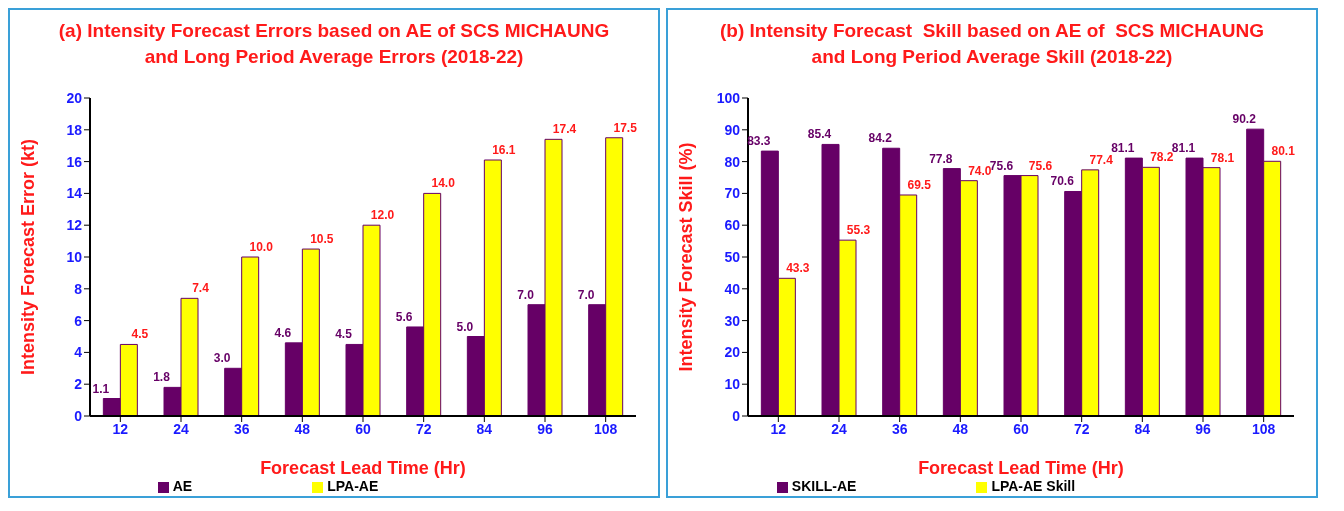 The image size is (1344, 511). Describe the element at coordinates (732, 193) in the screenshot. I see `y-tick-label: 70` at that location.